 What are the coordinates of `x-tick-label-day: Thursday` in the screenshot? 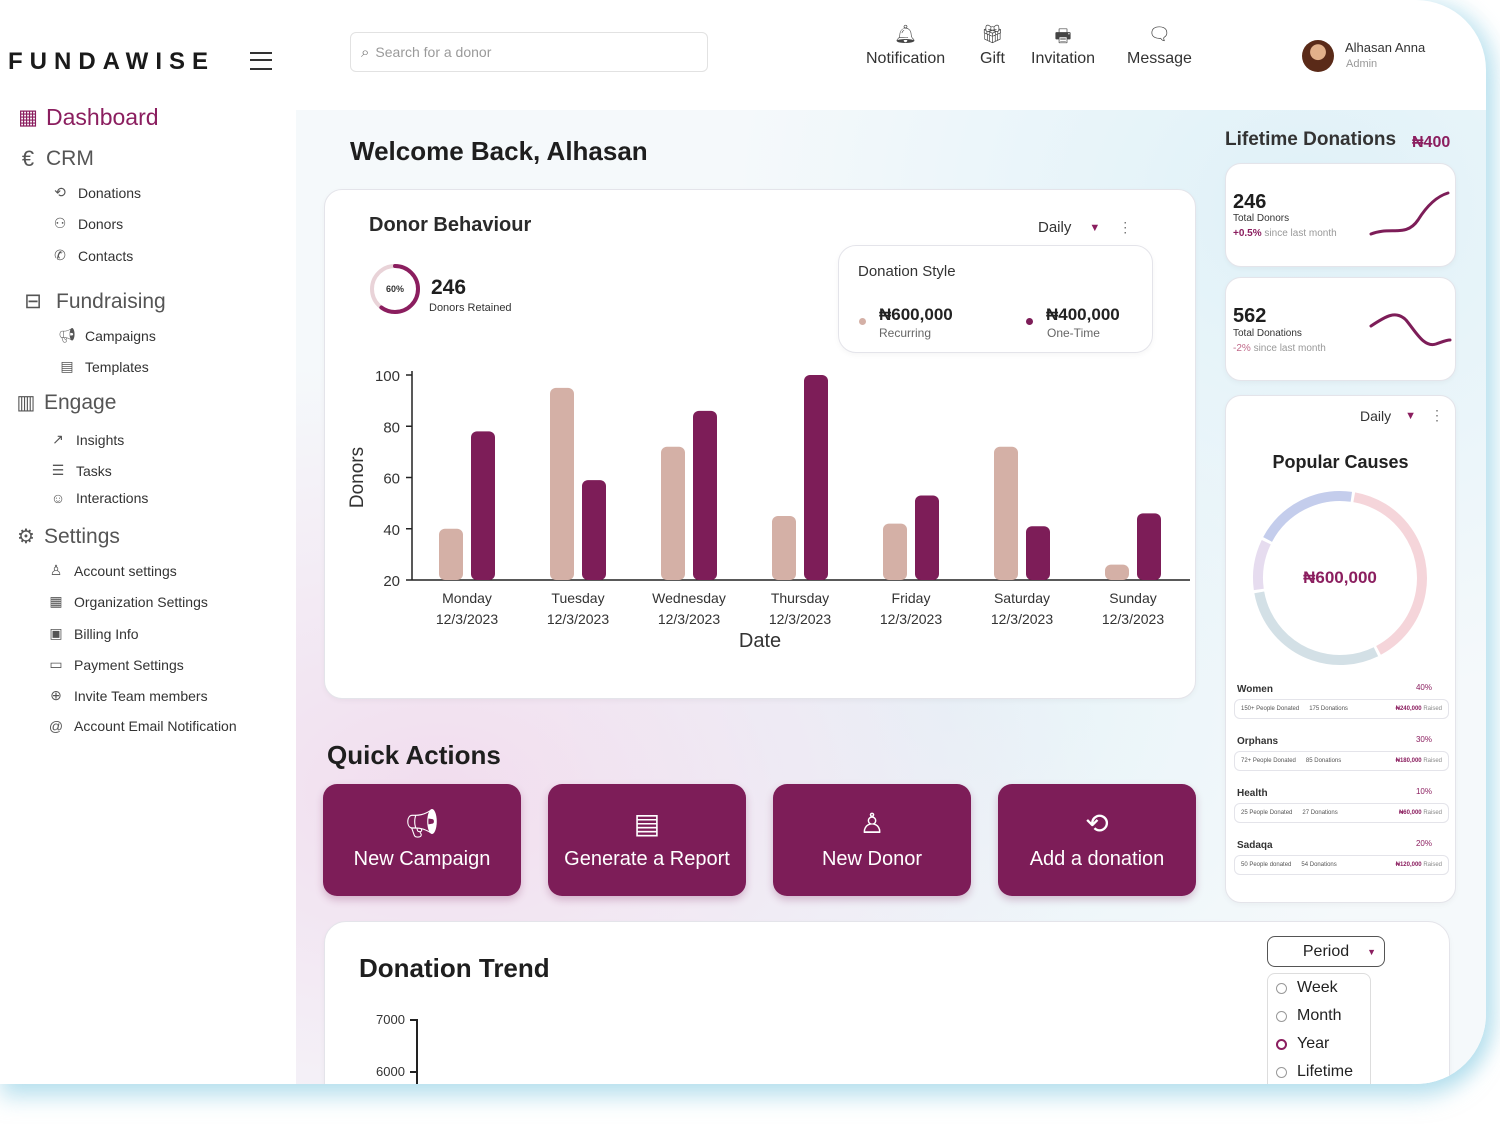 It's located at (800, 598).